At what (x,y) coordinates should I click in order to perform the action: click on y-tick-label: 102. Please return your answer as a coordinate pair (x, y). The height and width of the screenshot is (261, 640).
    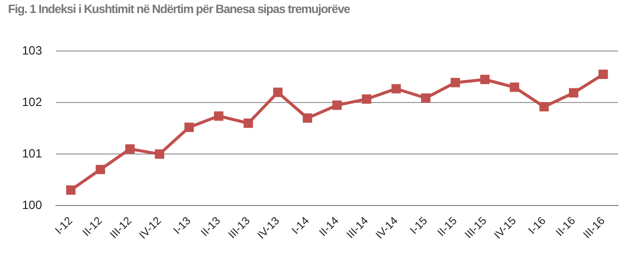
    Looking at the image, I should click on (32, 101).